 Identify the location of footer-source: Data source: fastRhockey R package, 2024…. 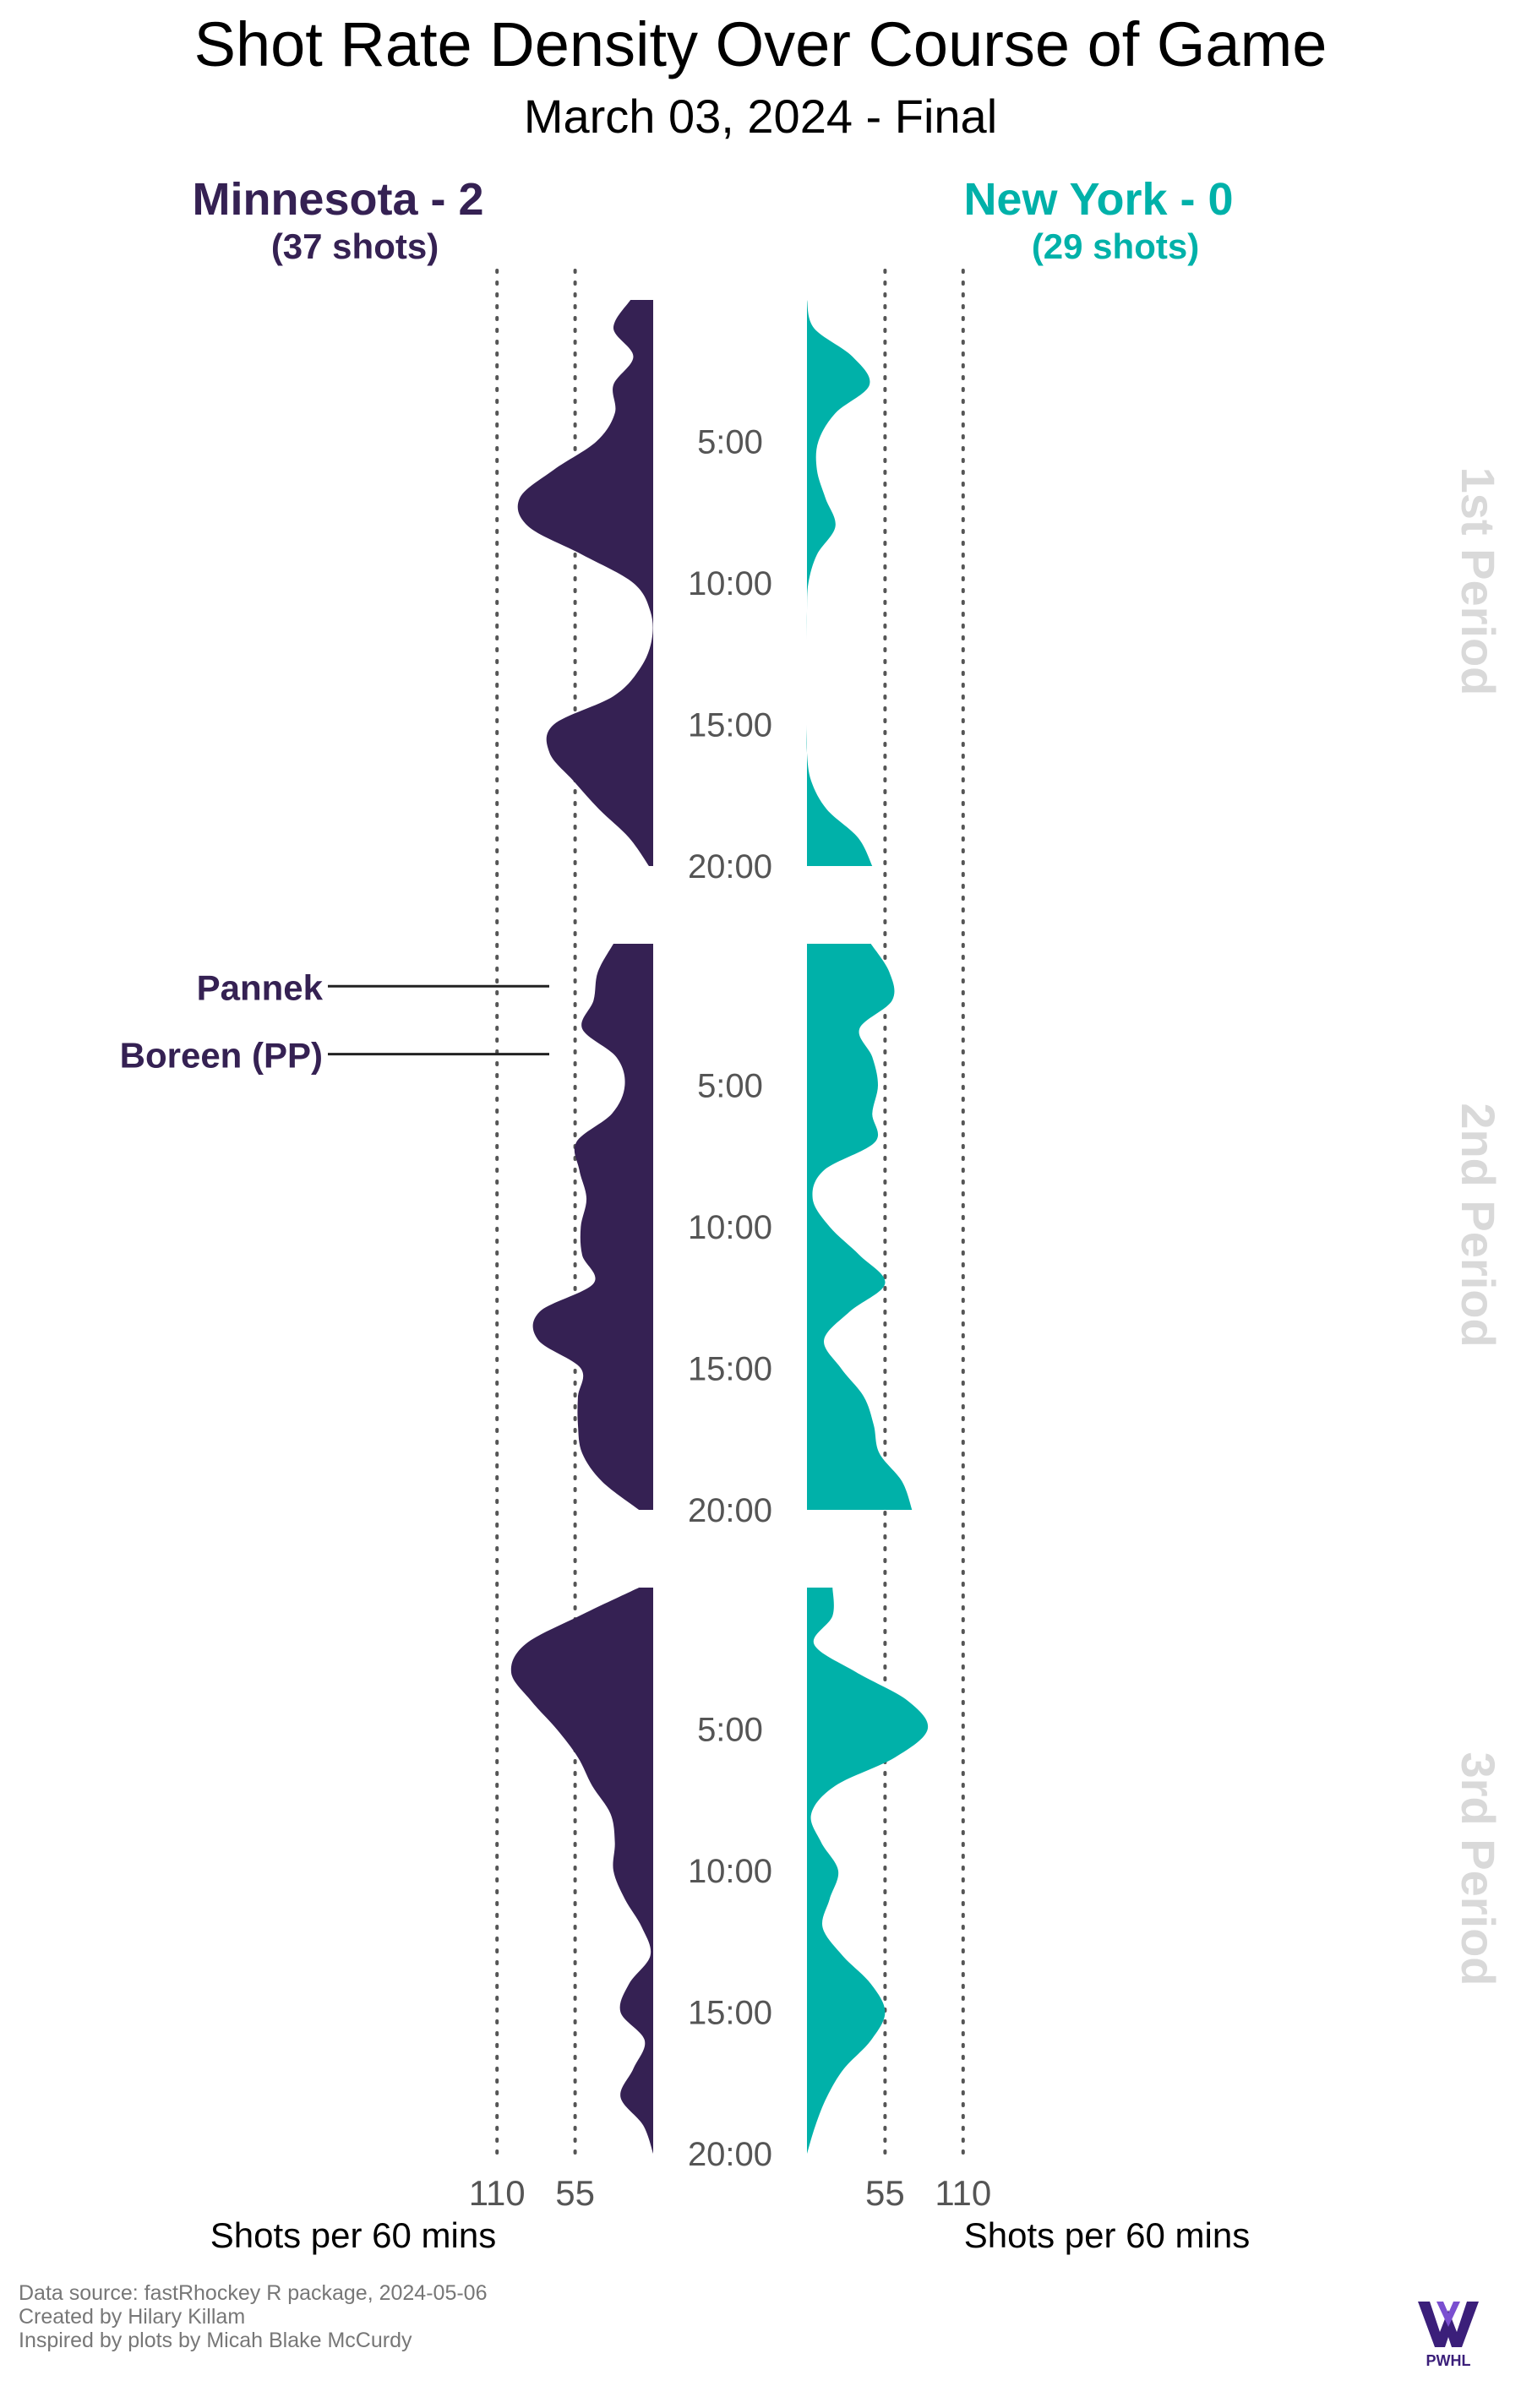
(253, 2293).